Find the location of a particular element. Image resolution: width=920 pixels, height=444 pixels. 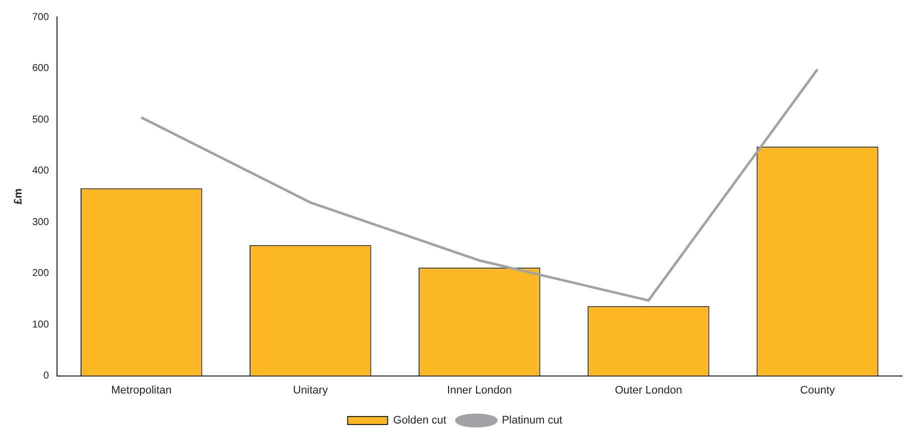

y-tick-label: 400 is located at coordinates (41, 171).